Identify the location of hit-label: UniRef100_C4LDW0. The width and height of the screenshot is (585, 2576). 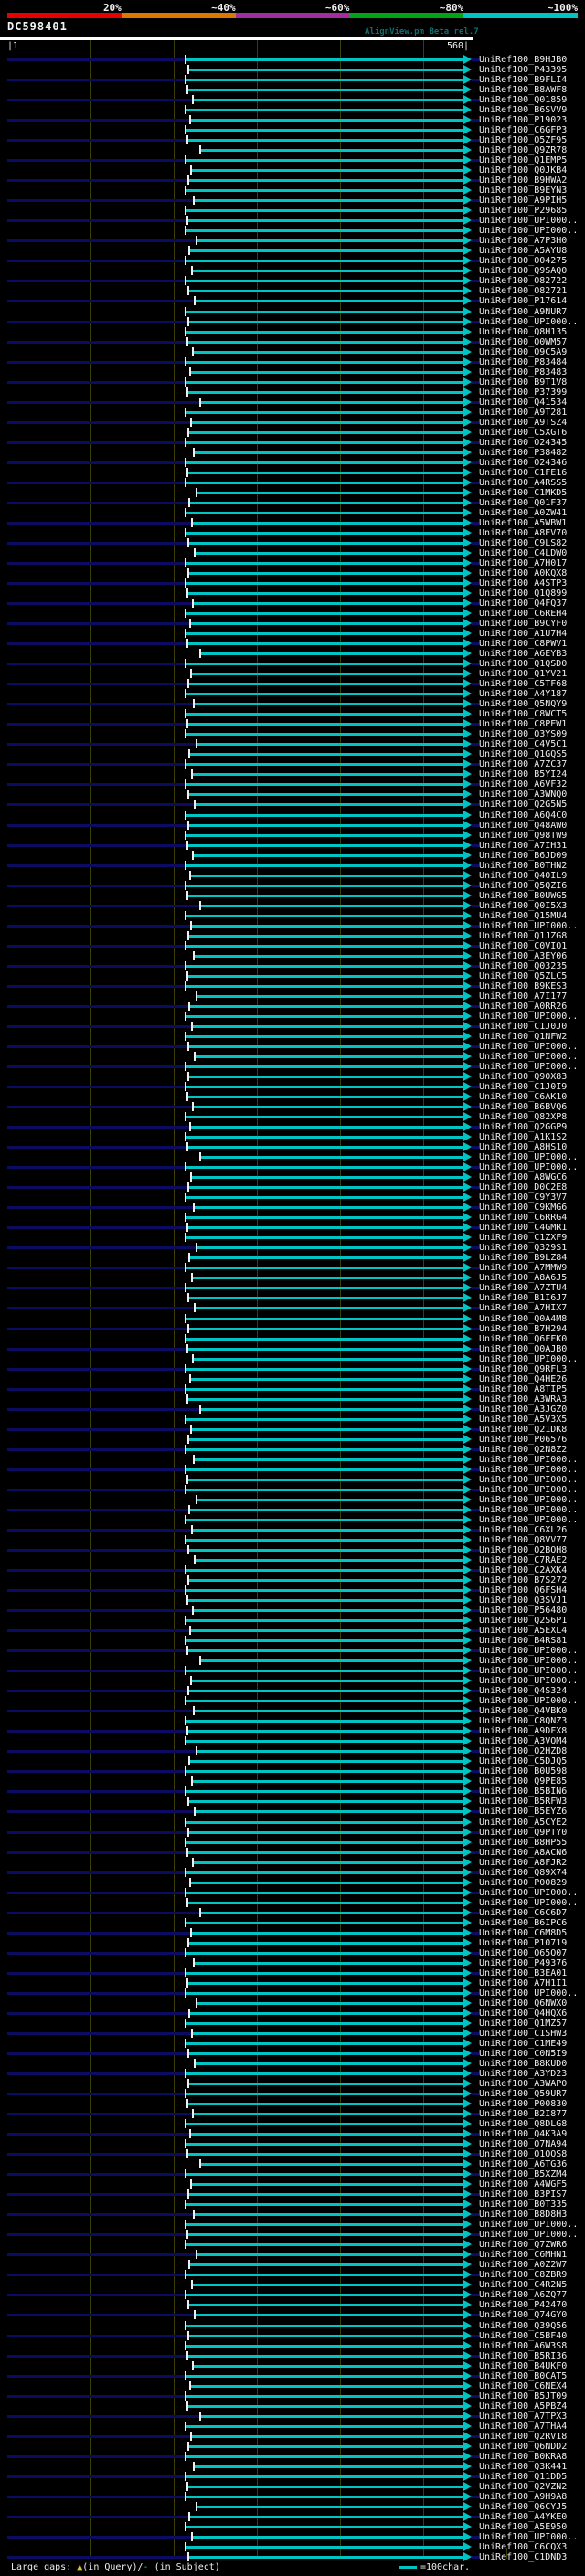
(523, 553).